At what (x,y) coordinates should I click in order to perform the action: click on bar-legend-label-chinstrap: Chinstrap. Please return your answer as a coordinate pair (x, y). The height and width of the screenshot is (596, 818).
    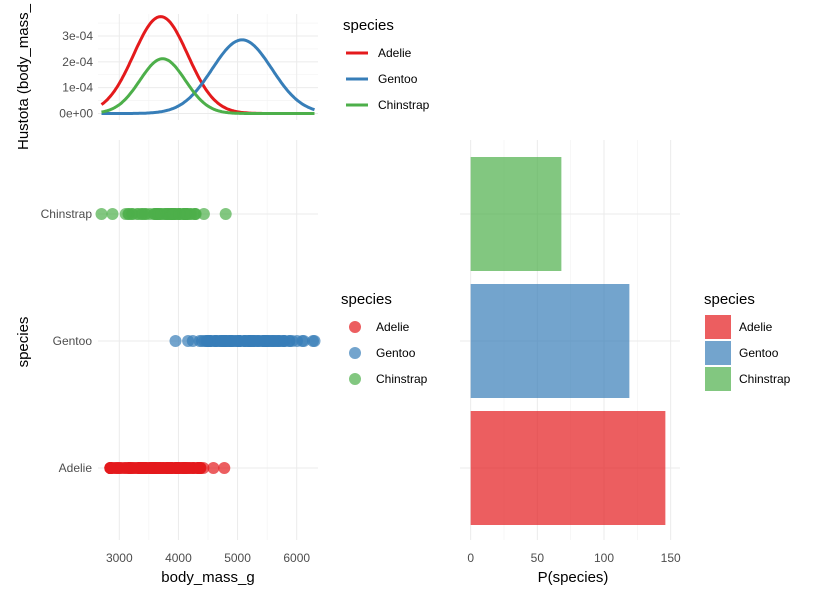
    Looking at the image, I should click on (765, 379).